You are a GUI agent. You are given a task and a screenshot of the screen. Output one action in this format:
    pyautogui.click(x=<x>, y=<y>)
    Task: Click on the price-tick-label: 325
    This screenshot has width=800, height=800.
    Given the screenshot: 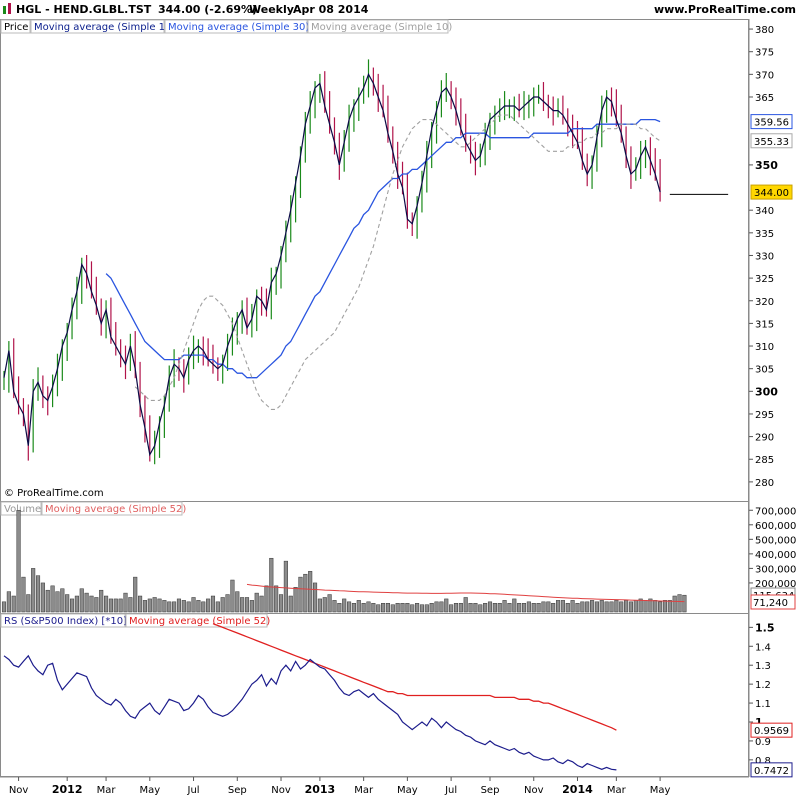 What is the action you would take?
    pyautogui.click(x=764, y=279)
    